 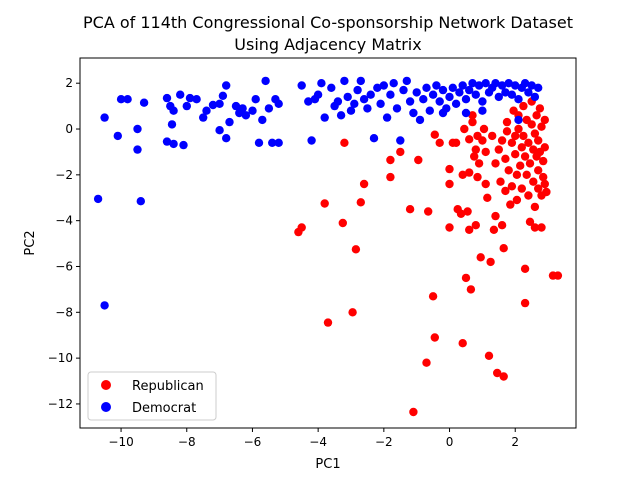 I want to click on chart-title-line-2: Using Adjacency Matrix, so click(x=327, y=44).